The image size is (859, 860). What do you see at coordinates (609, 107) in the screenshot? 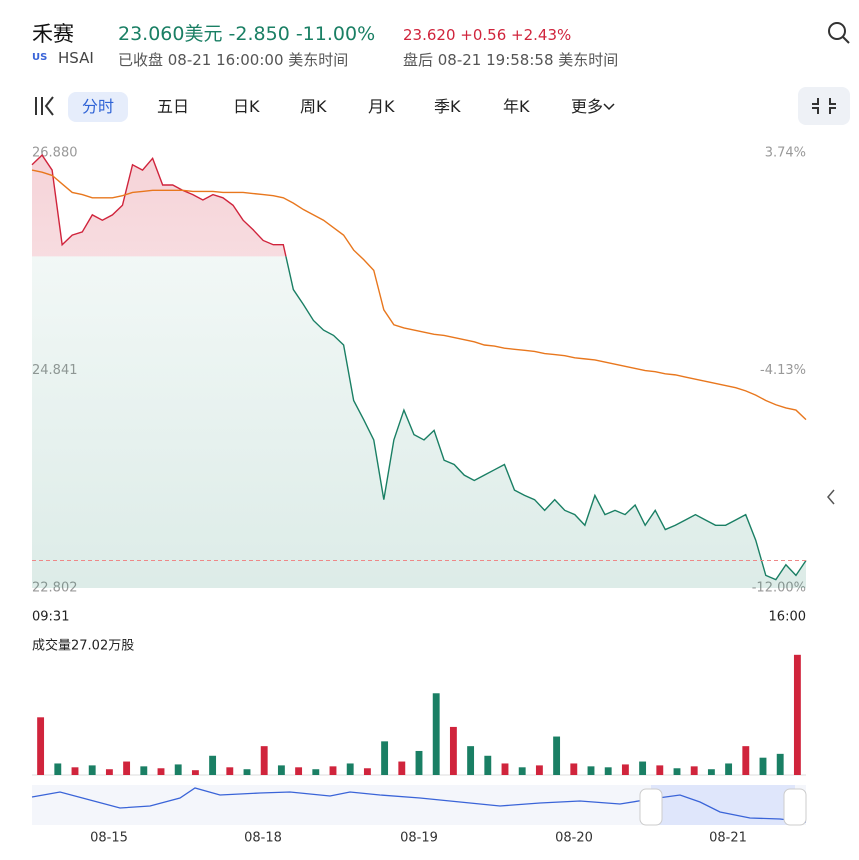
I see `dropdown-icon` at bounding box center [609, 107].